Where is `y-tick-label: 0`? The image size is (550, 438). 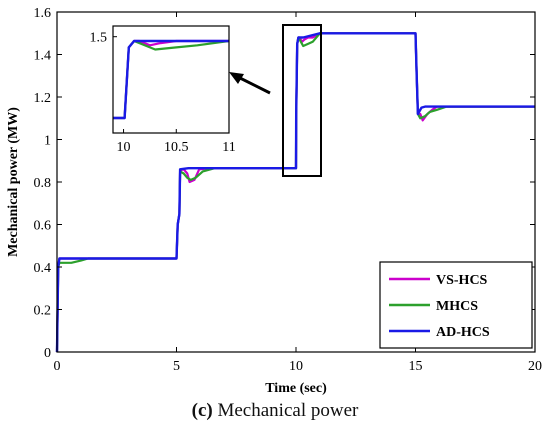
y-tick-label: 0 is located at coordinates (47, 353).